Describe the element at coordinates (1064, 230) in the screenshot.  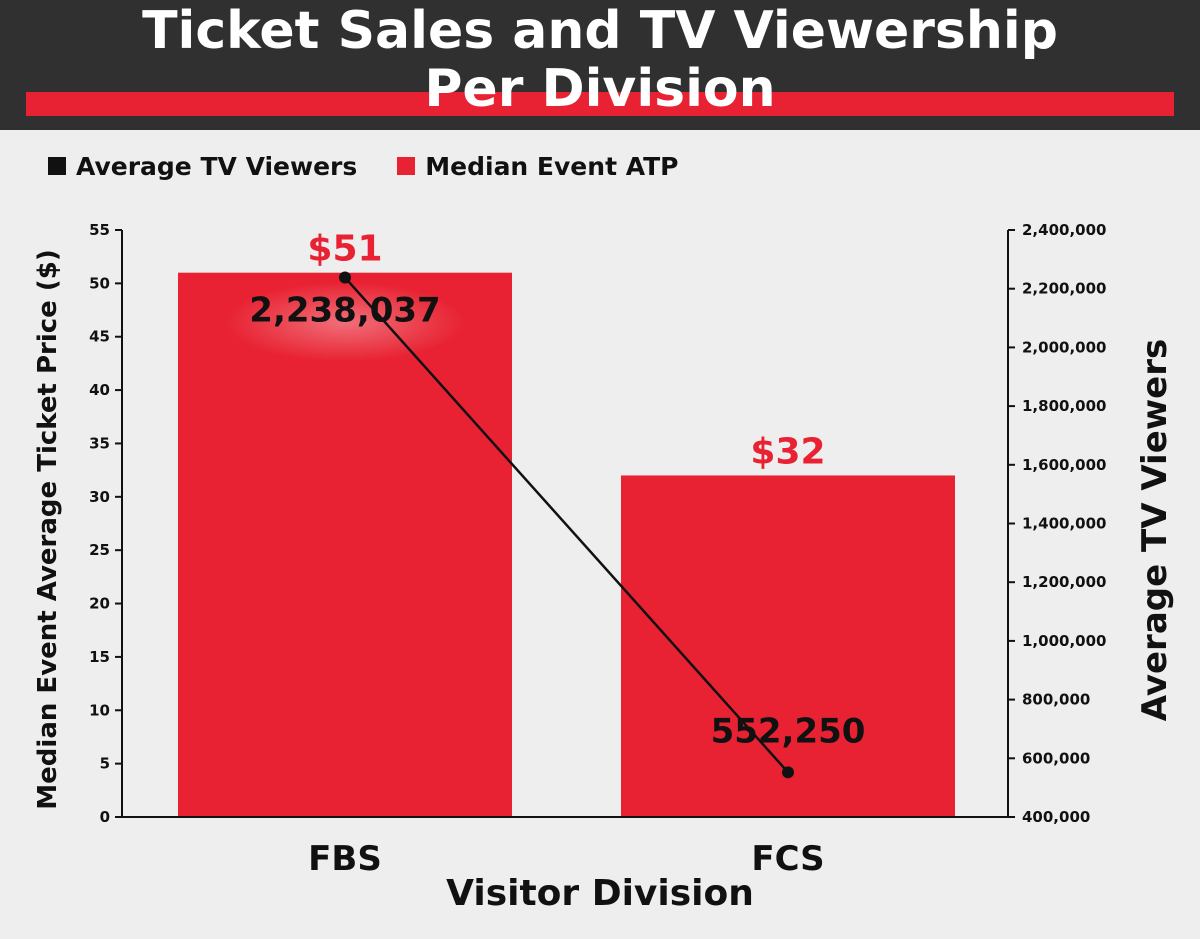
I see `y2-tick-label: 2,400,000` at that location.